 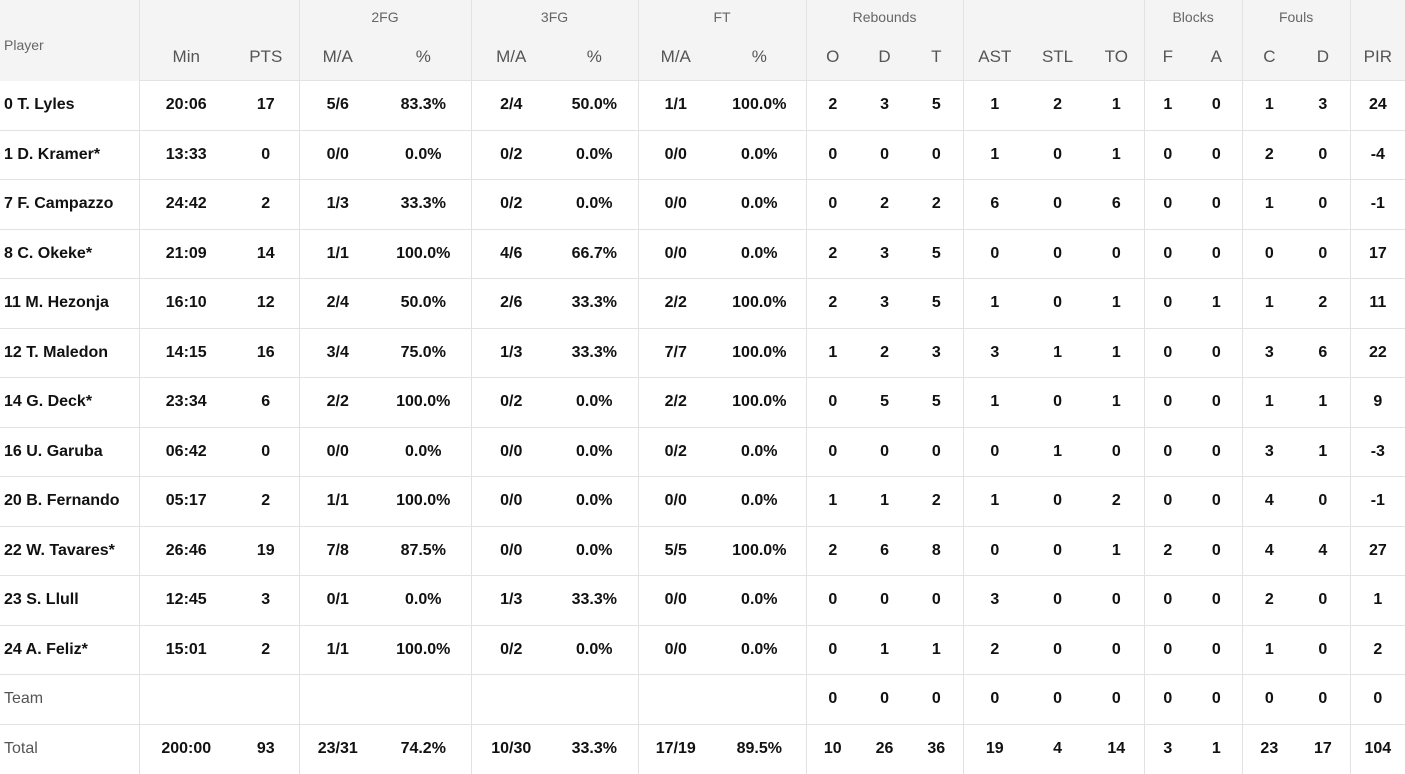 What do you see at coordinates (185, 452) in the screenshot?
I see `cell-min: 06:42` at bounding box center [185, 452].